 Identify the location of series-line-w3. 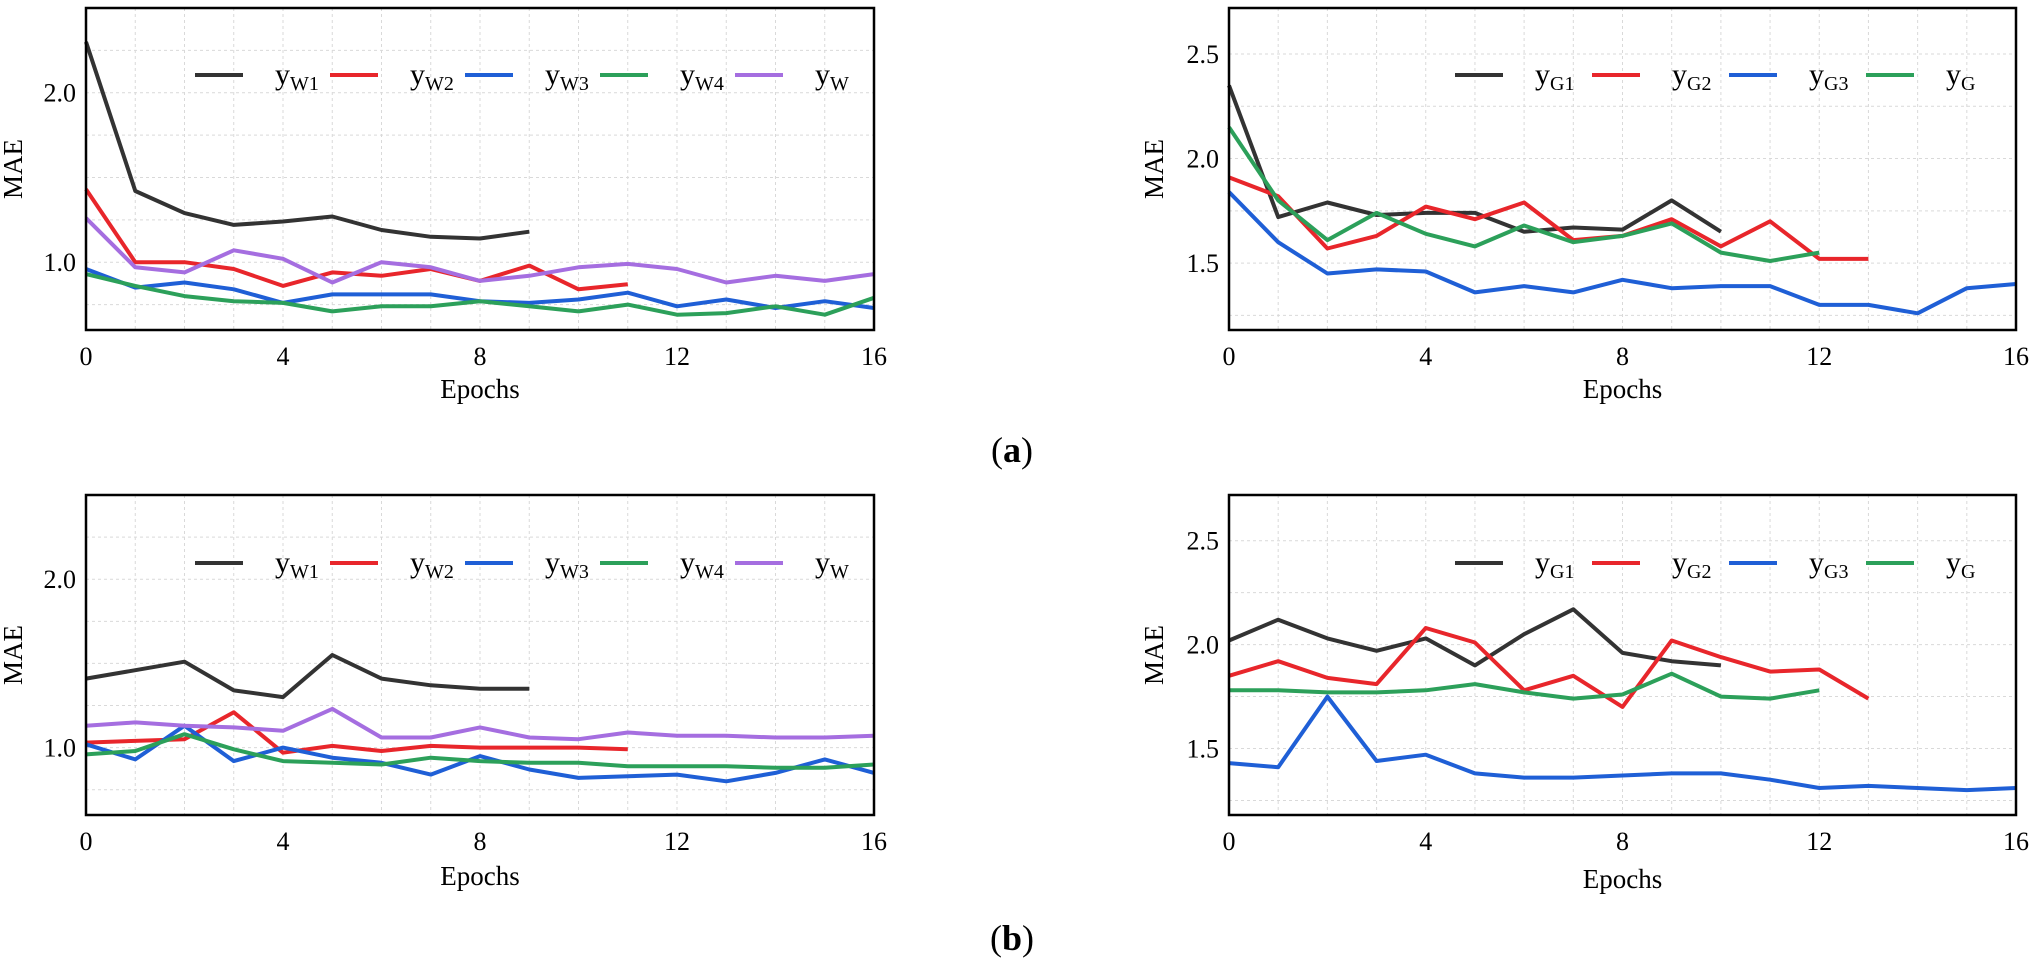
(480, 753).